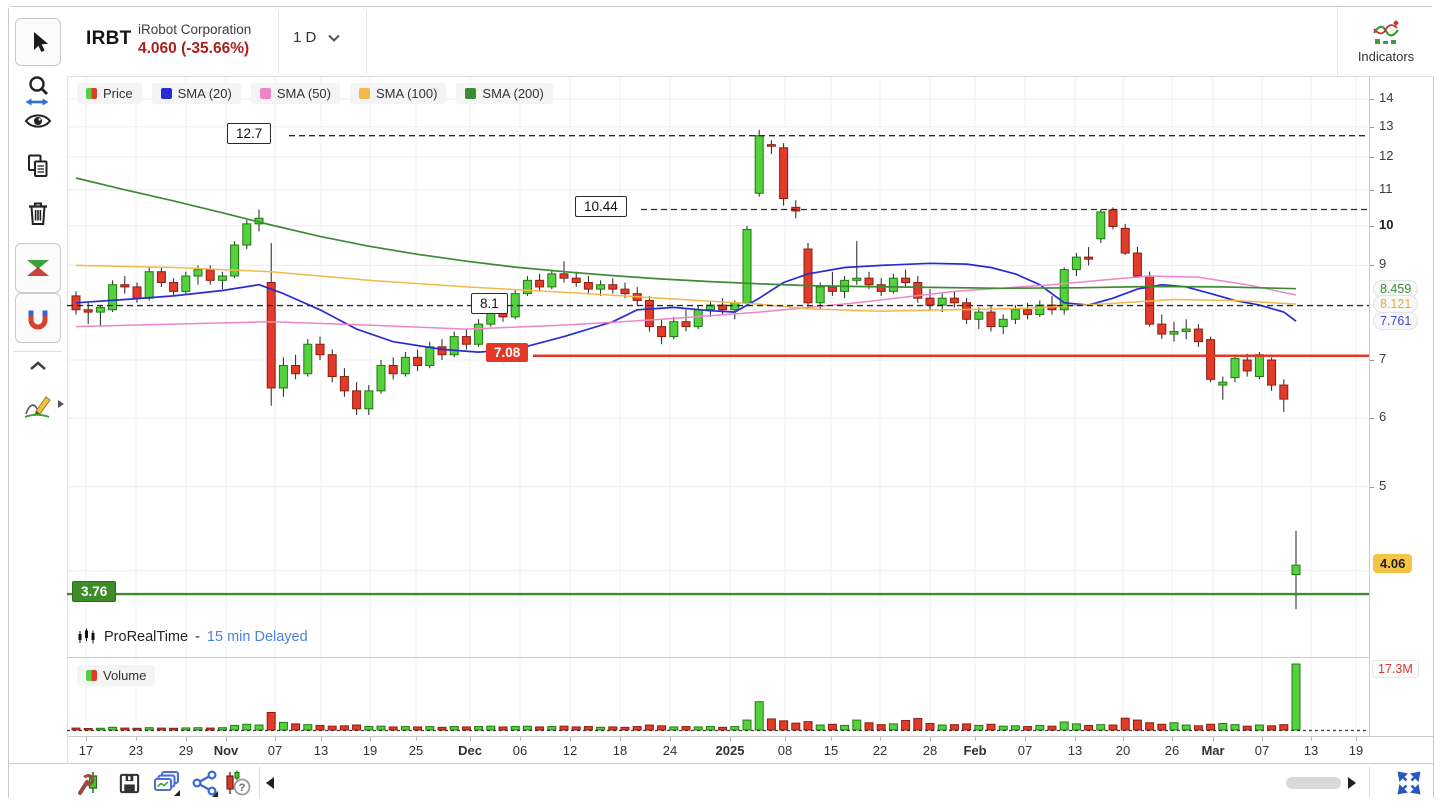  I want to click on price-level-label: 8.1, so click(489, 303).